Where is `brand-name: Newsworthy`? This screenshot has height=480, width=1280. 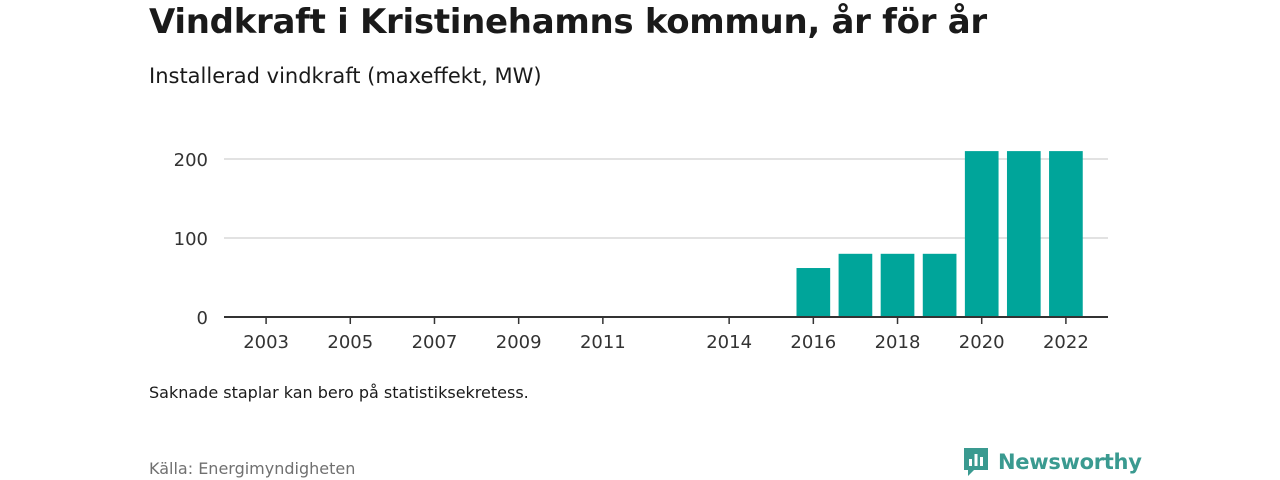
brand-name: Newsworthy is located at coordinates (1070, 462).